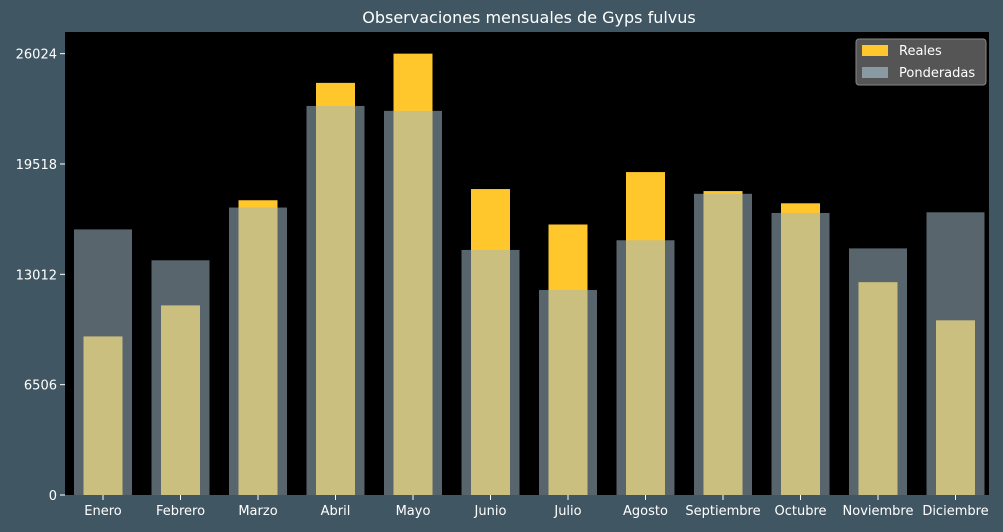 This screenshot has height=532, width=1003. What do you see at coordinates (567, 511) in the screenshot?
I see `x-tick-label: Julio` at bounding box center [567, 511].